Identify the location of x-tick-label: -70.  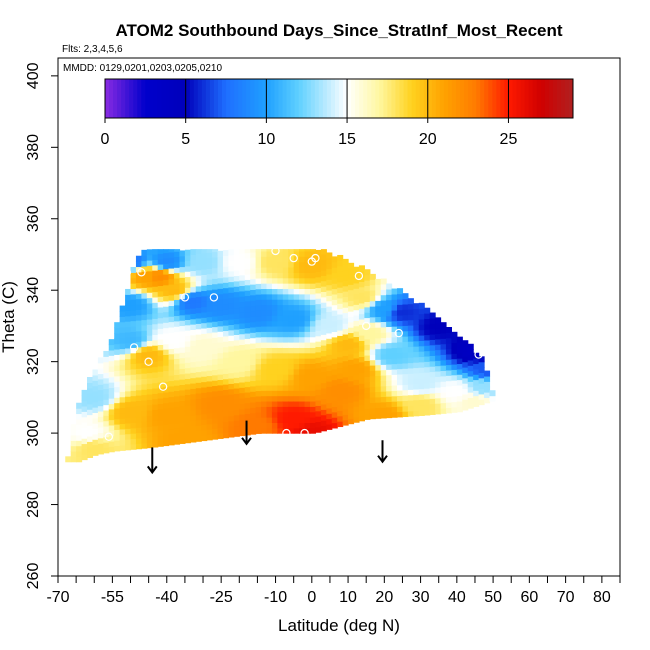
(57, 597).